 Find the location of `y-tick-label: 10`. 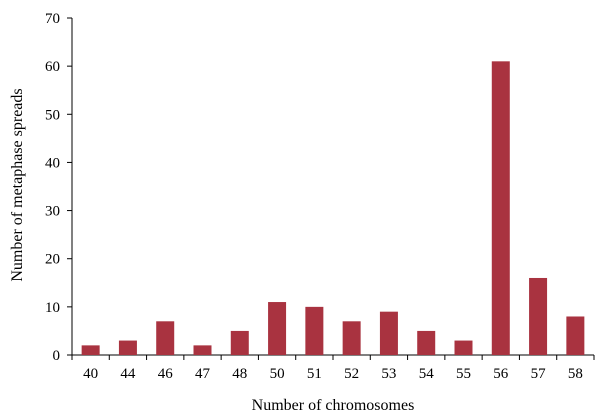

y-tick-label: 10 is located at coordinates (52, 308).